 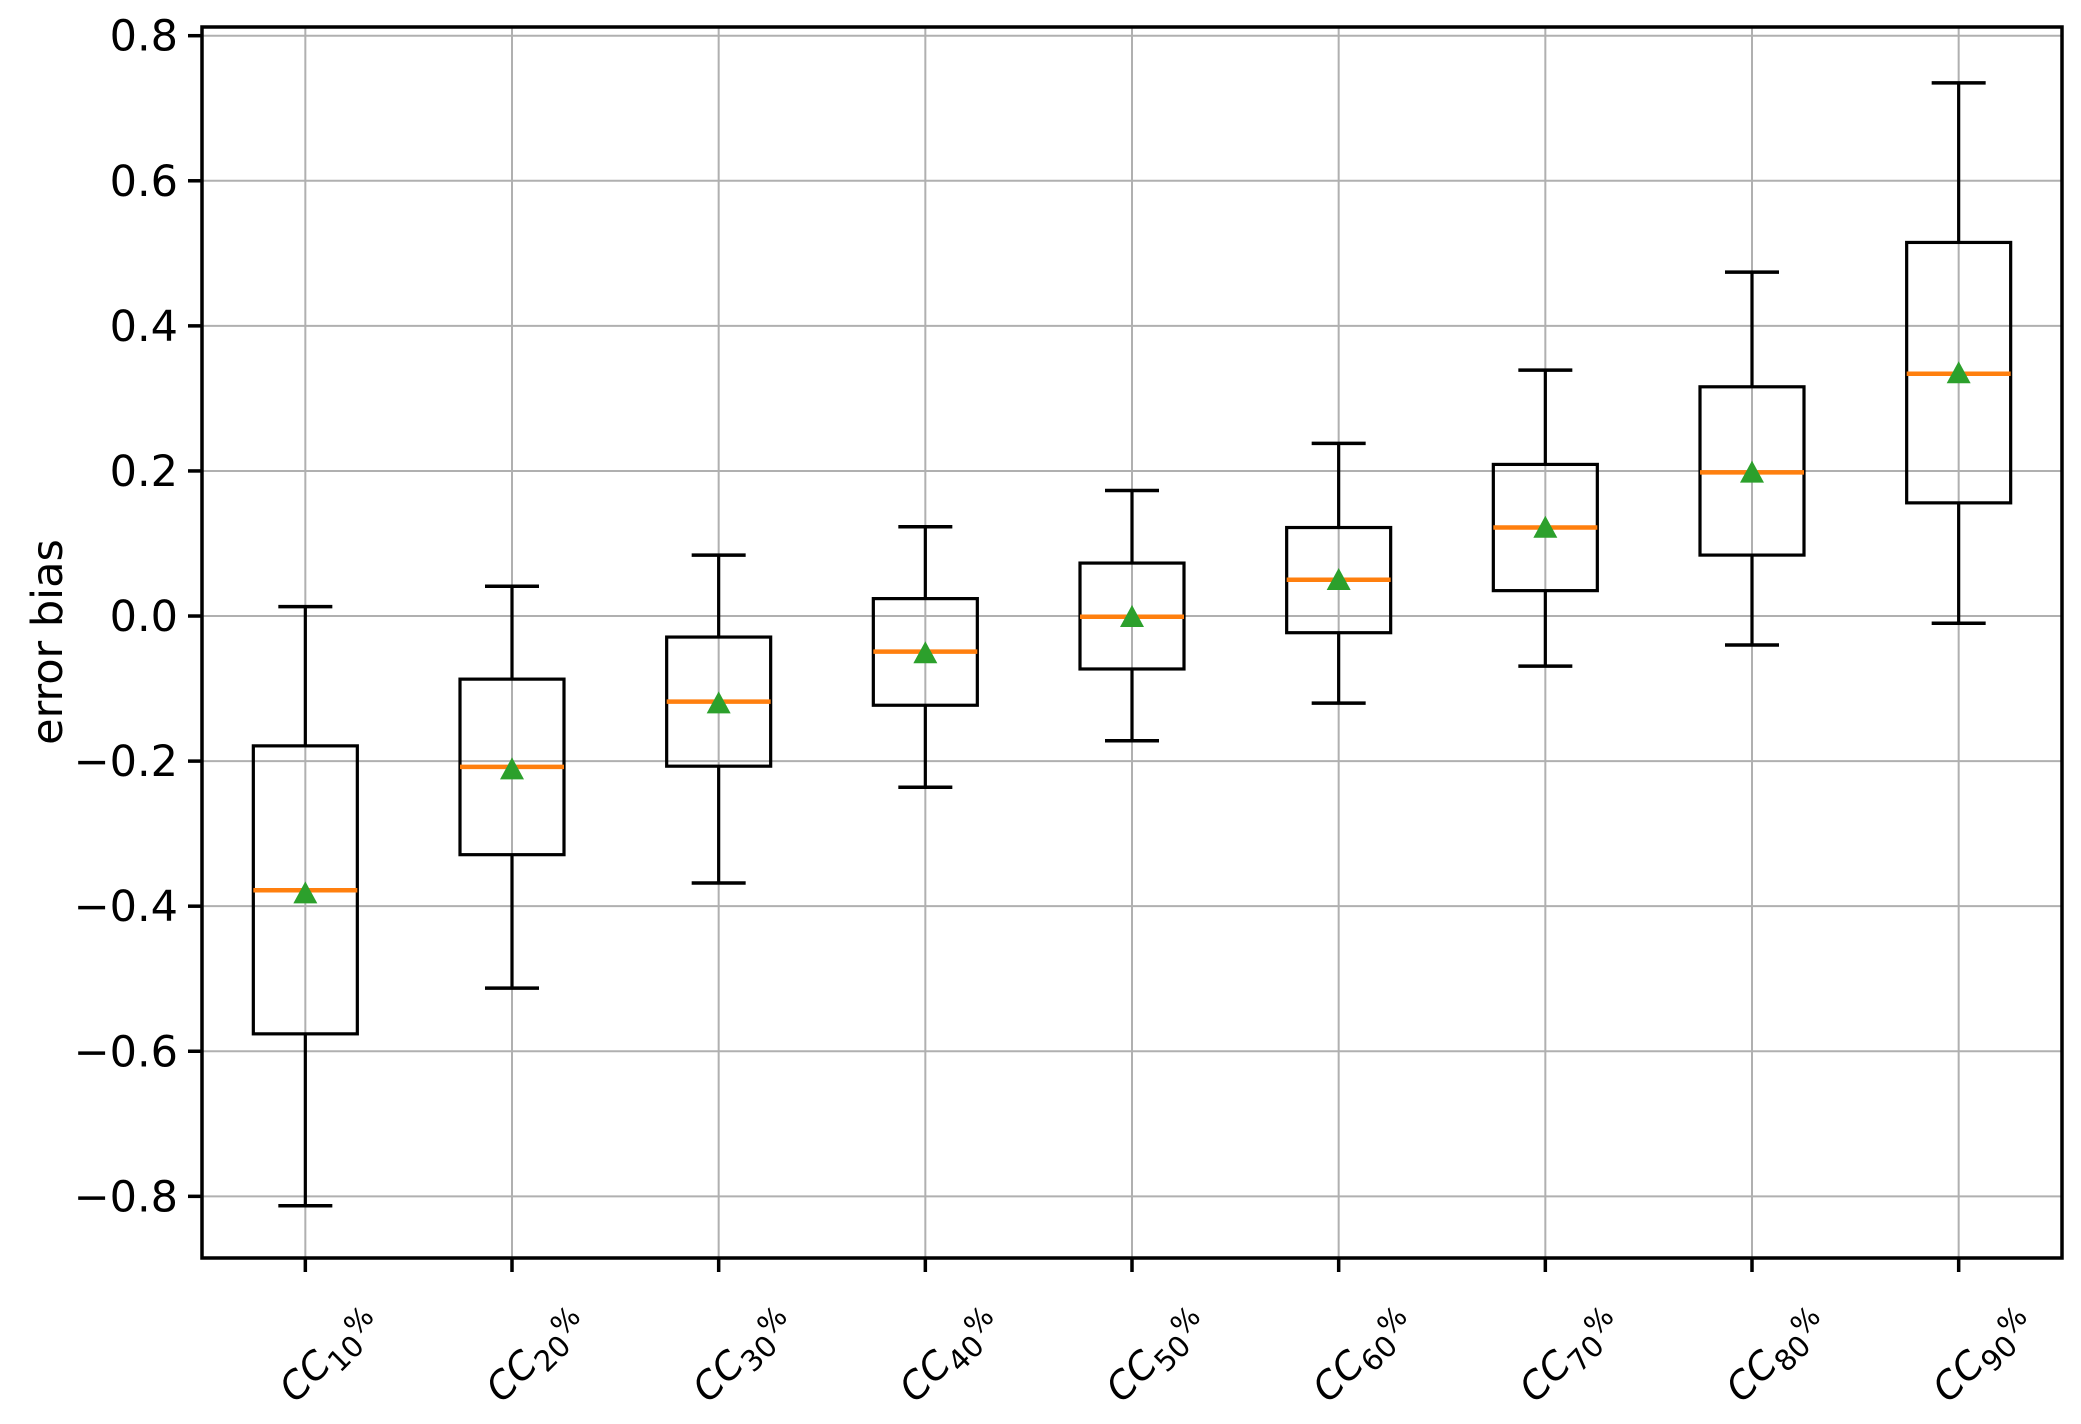 What do you see at coordinates (744, 1356) in the screenshot?
I see `x-tick-label-CC30%: CC30%` at bounding box center [744, 1356].